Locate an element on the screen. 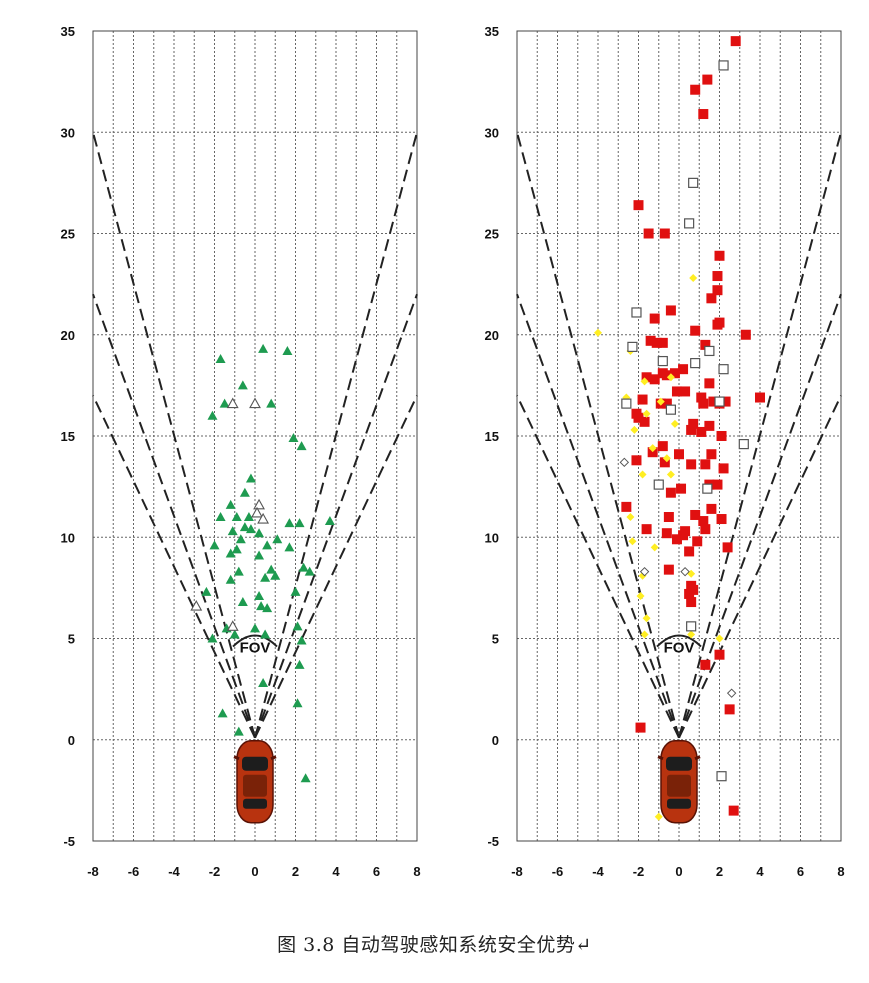 Image resolution: width=869 pixels, height=983 pixels. y-tick-label: 35 is located at coordinates (492, 31).